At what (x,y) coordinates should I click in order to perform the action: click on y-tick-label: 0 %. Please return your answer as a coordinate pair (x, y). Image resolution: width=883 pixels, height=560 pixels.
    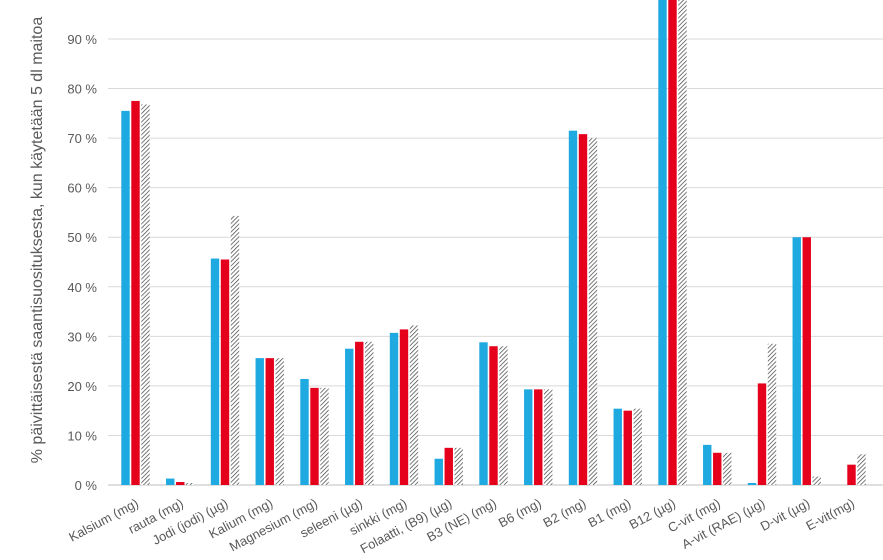
    Looking at the image, I should click on (86, 485).